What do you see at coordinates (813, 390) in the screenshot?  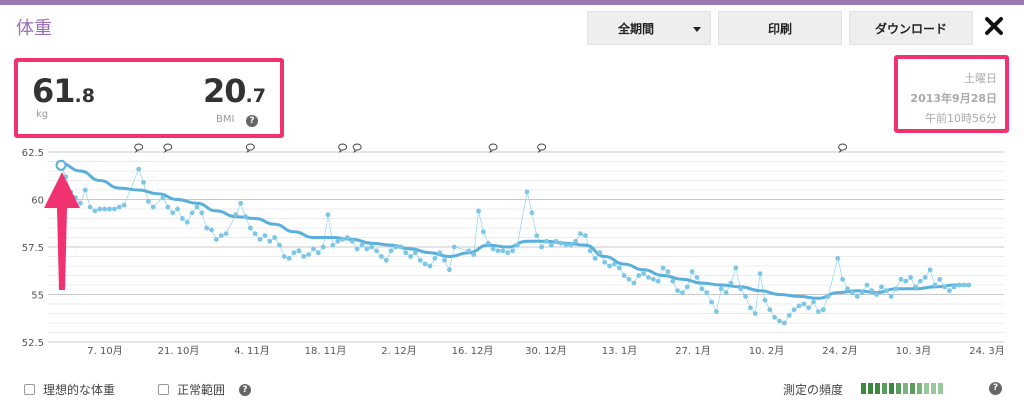 I see `frequency-label: 測定の頻度` at bounding box center [813, 390].